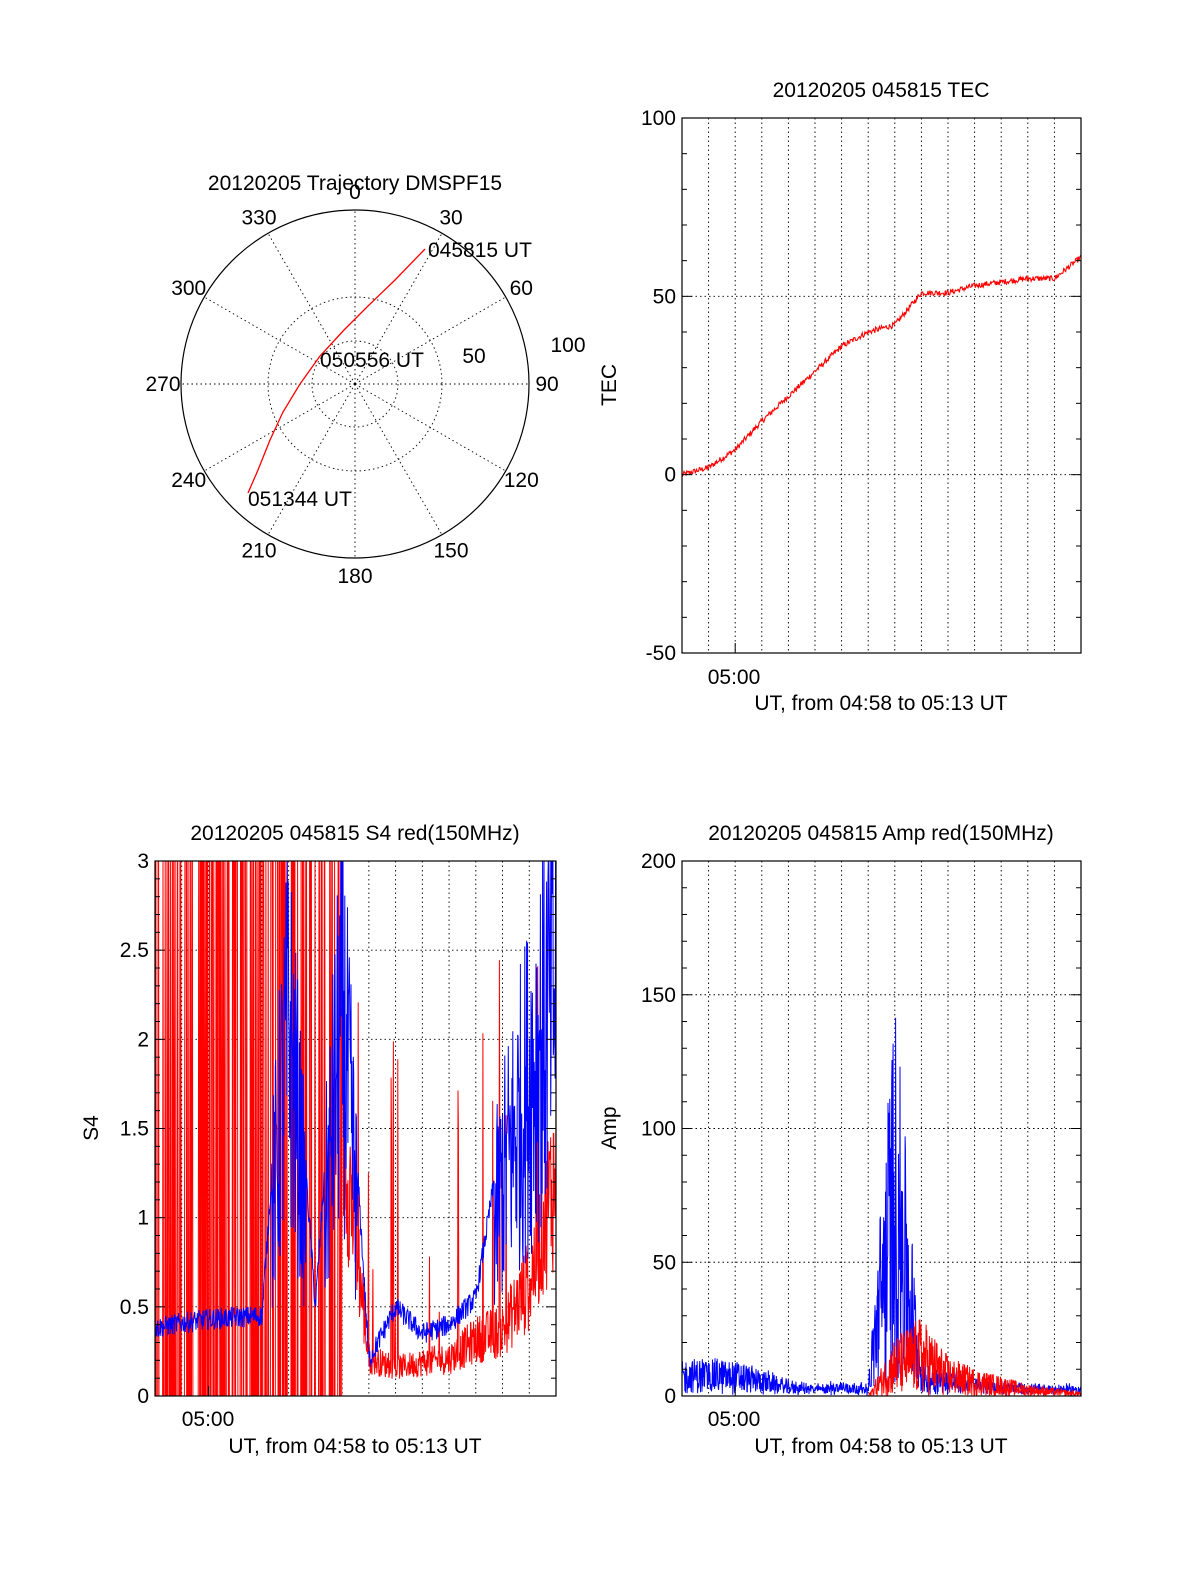  What do you see at coordinates (450, 218) in the screenshot?
I see `azimuth-label-30: 30` at bounding box center [450, 218].